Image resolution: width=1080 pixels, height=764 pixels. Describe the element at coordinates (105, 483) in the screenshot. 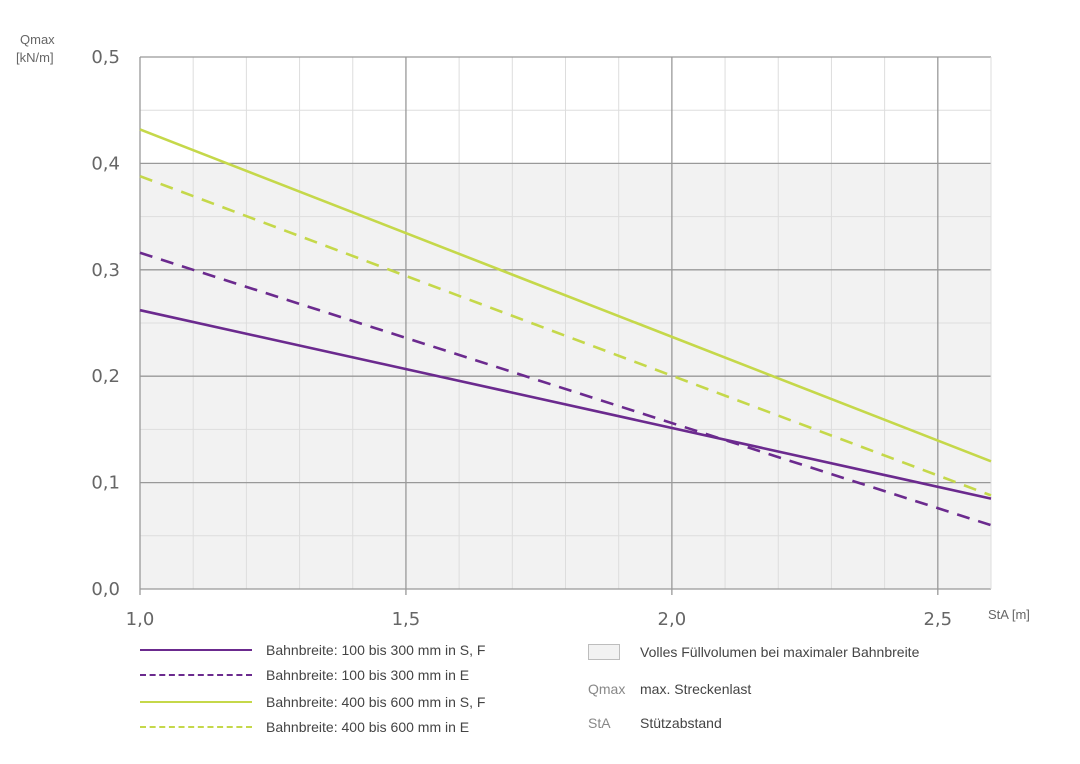

I see `y-tick-label: 0,1` at that location.